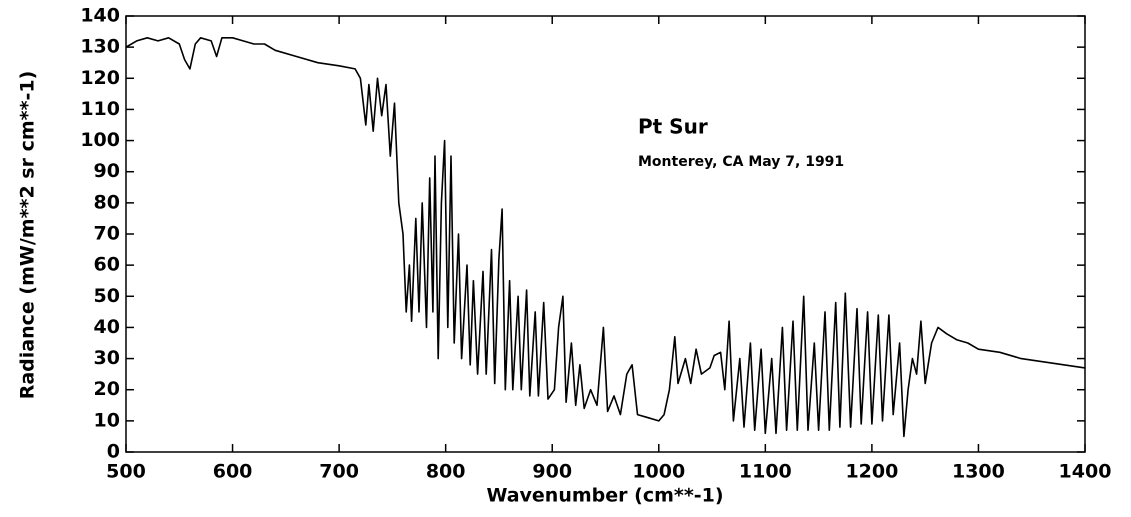 The width and height of the screenshot is (1131, 517). What do you see at coordinates (765, 472) in the screenshot?
I see `x-tick-label: 1100` at bounding box center [765, 472].